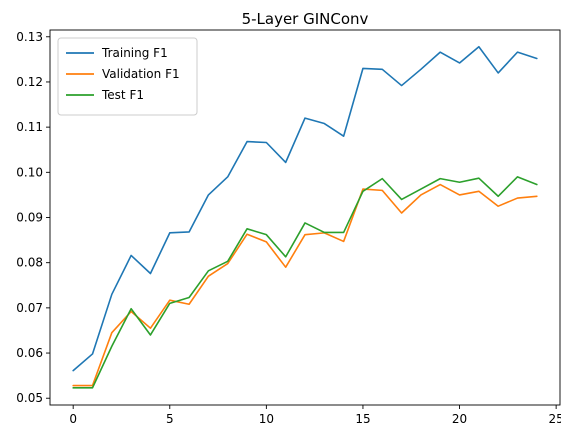 This screenshot has height=435, width=561. Describe the element at coordinates (315, 415) in the screenshot. I see `x-axis: 0 5 10 15 20 25` at that location.